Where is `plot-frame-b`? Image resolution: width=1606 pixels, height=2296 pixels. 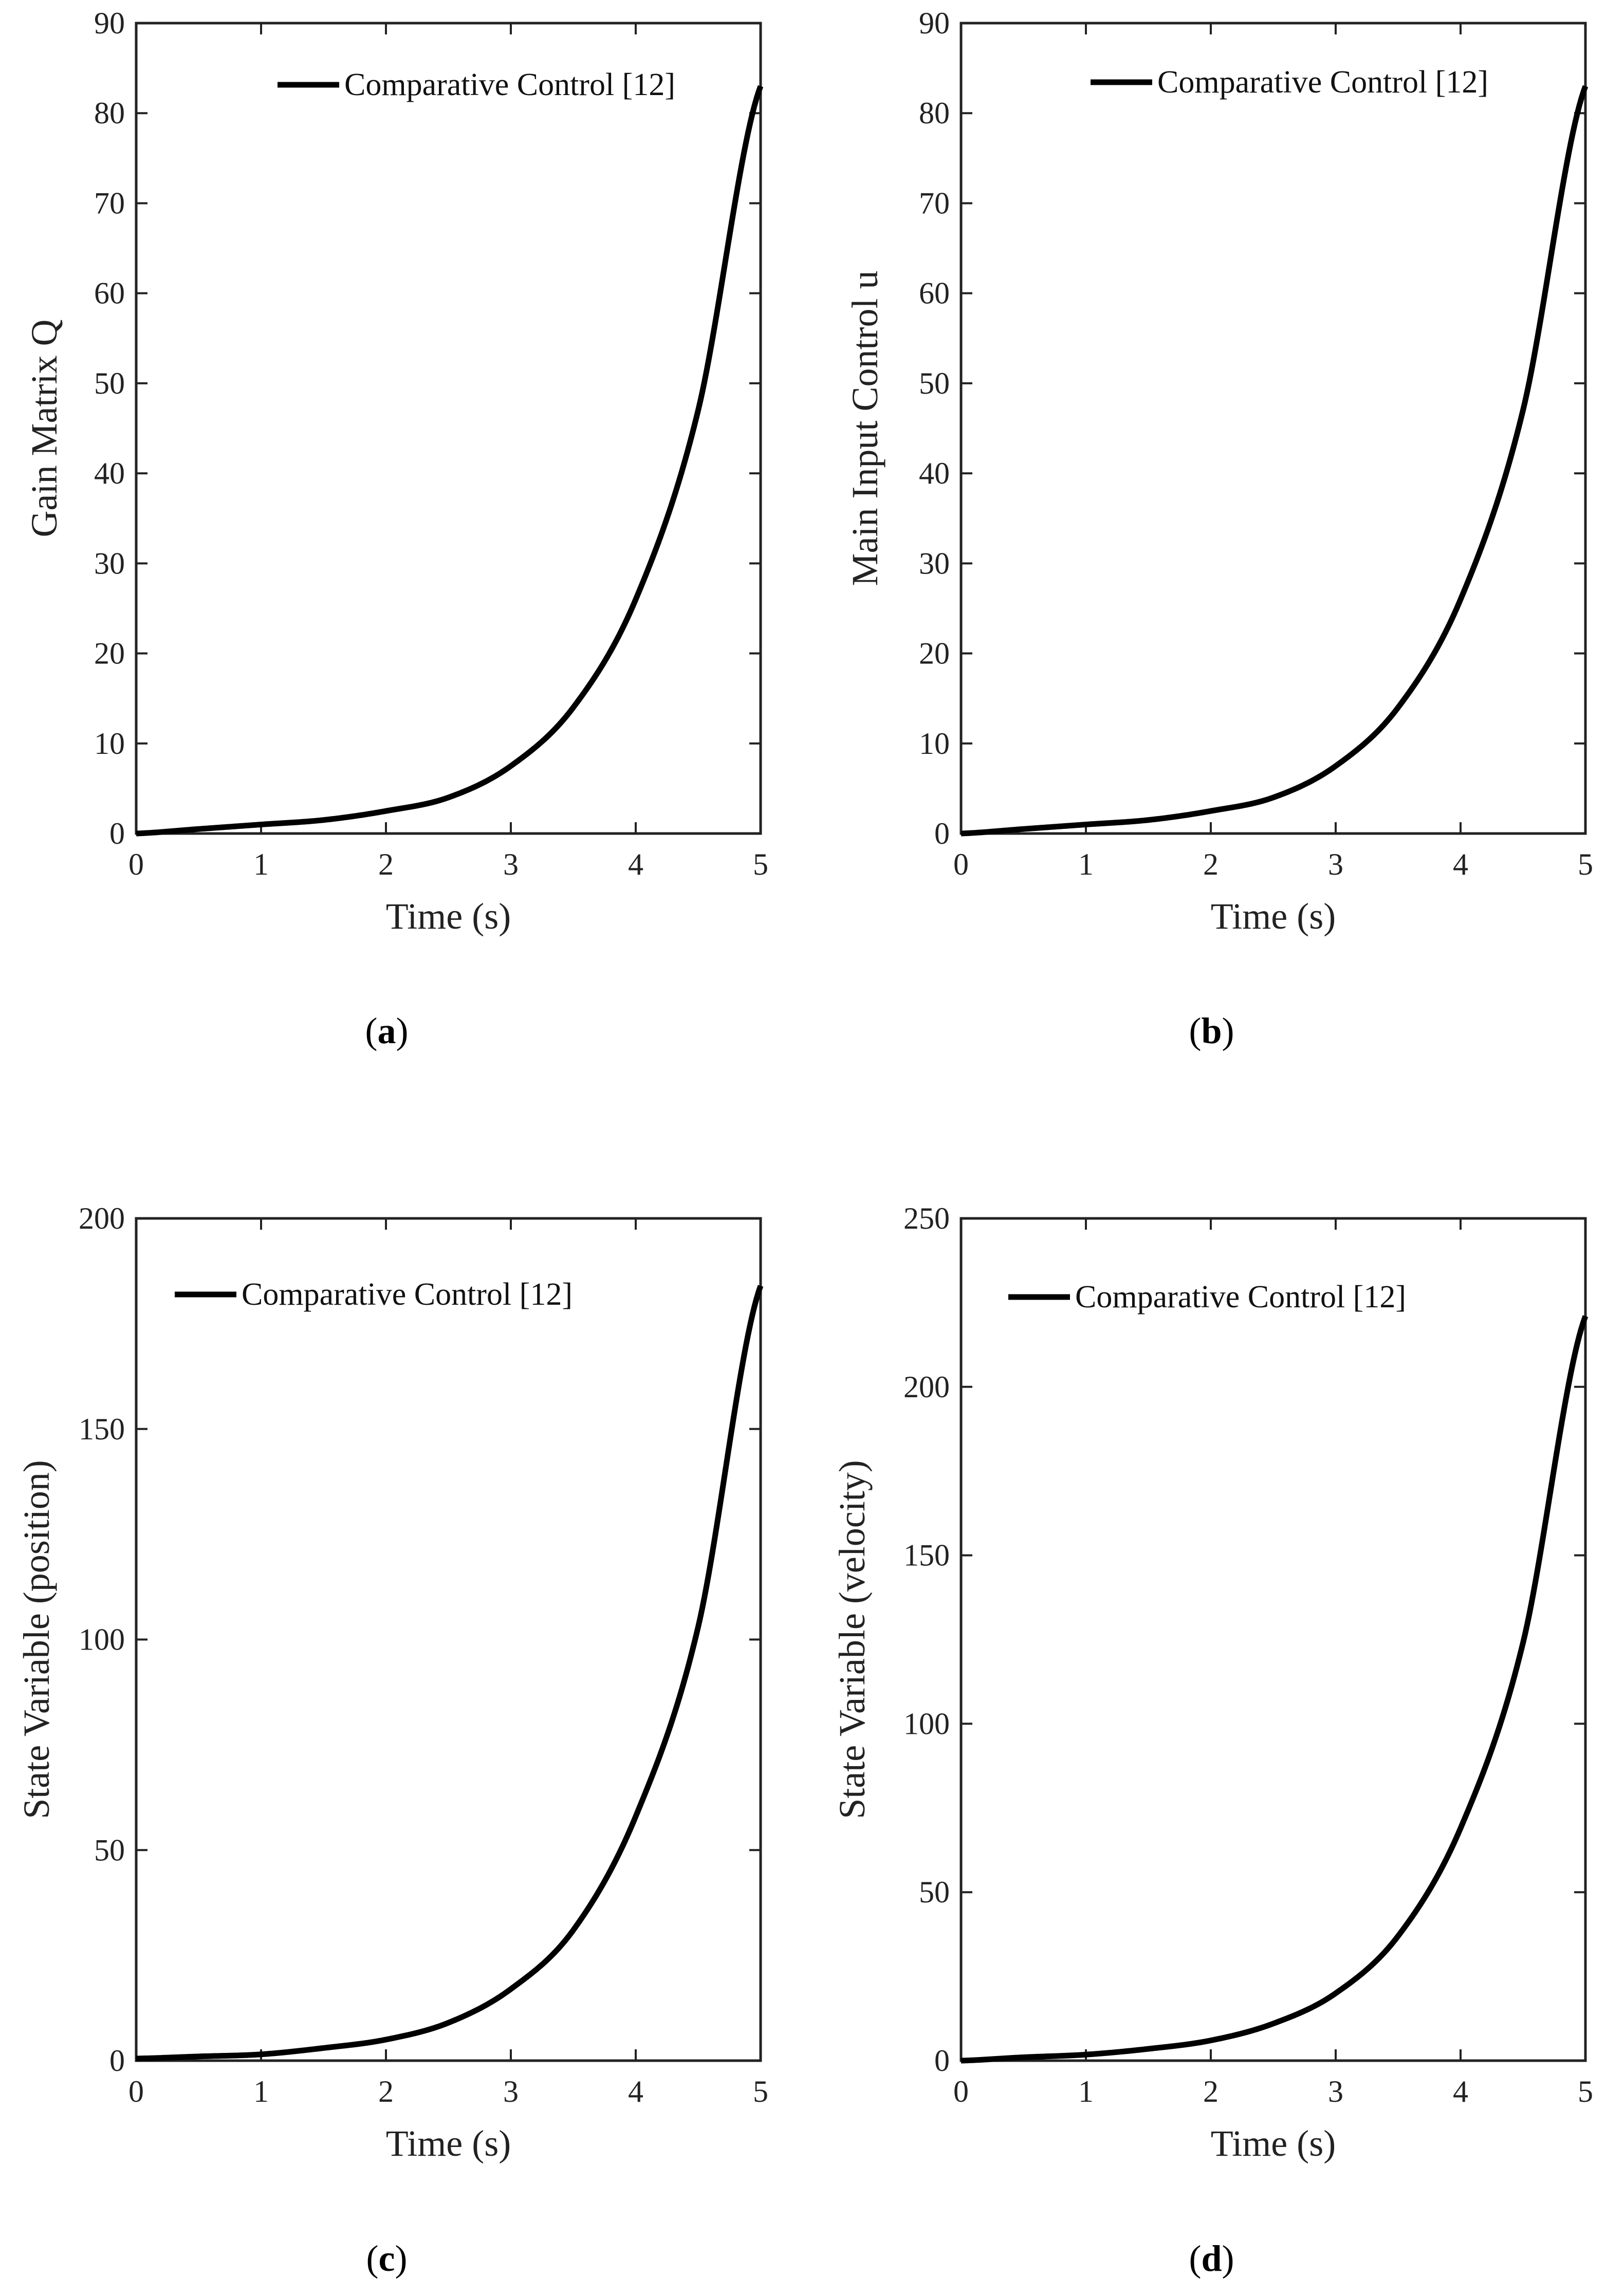
plot-frame-b is located at coordinates (1273, 429).